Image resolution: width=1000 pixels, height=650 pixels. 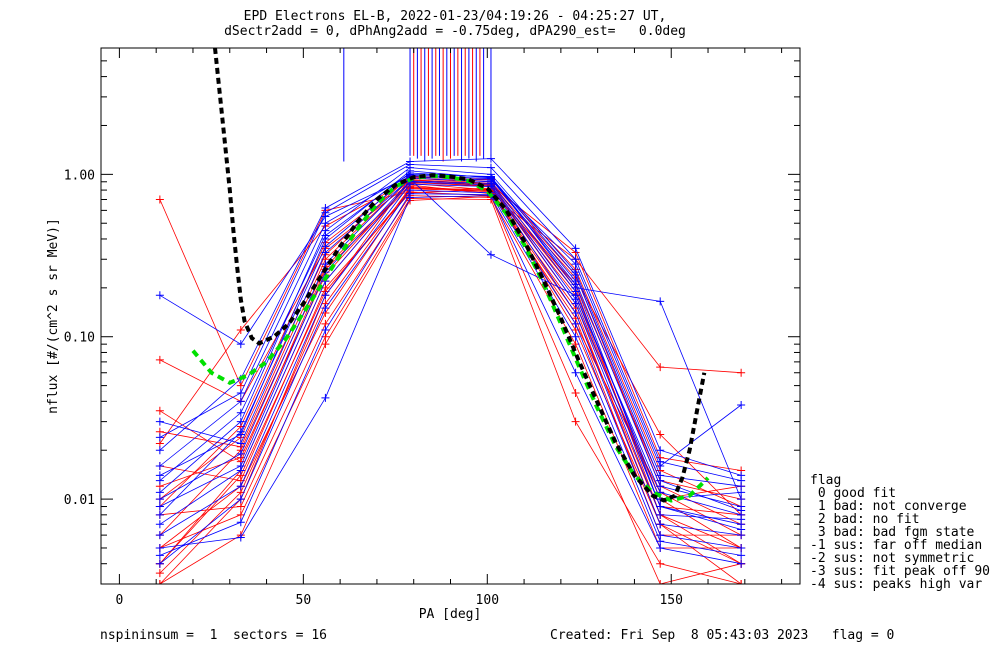 What do you see at coordinates (892, 532) in the screenshot?
I see `flag-legend-item: 3 bad: bad fgm state` at bounding box center [892, 532].